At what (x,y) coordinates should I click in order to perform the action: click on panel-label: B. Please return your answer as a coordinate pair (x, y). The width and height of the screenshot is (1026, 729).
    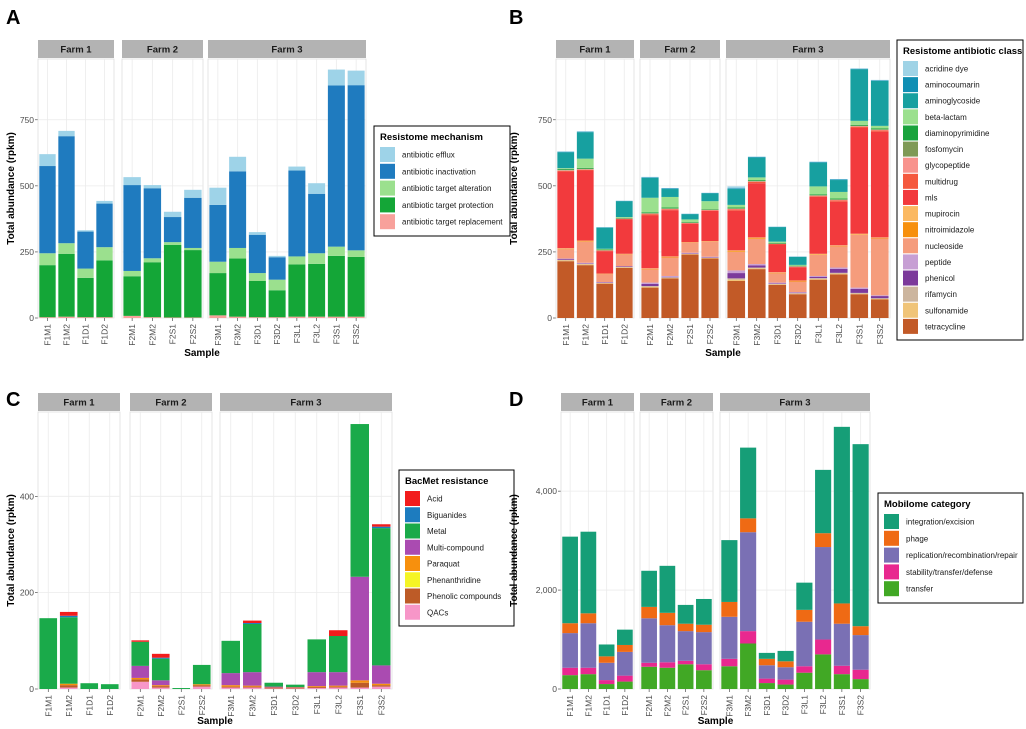
    Looking at the image, I should click on (516, 18).